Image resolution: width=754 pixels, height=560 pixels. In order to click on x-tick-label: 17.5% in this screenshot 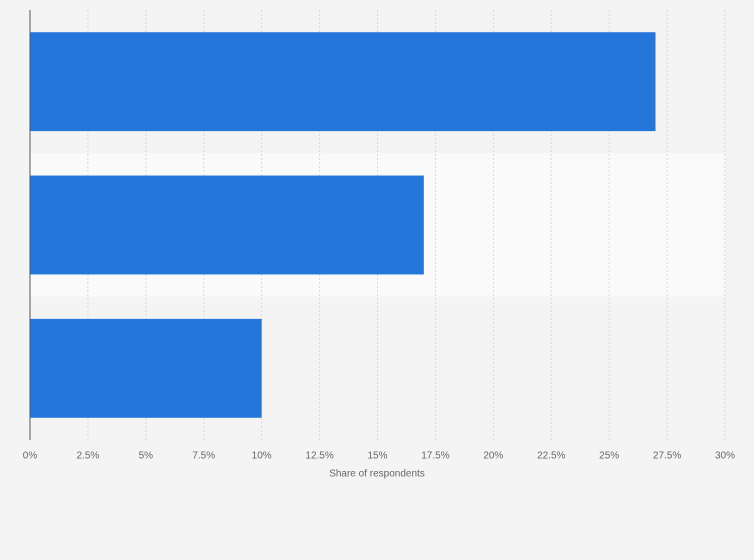, I will do `click(435, 456)`.